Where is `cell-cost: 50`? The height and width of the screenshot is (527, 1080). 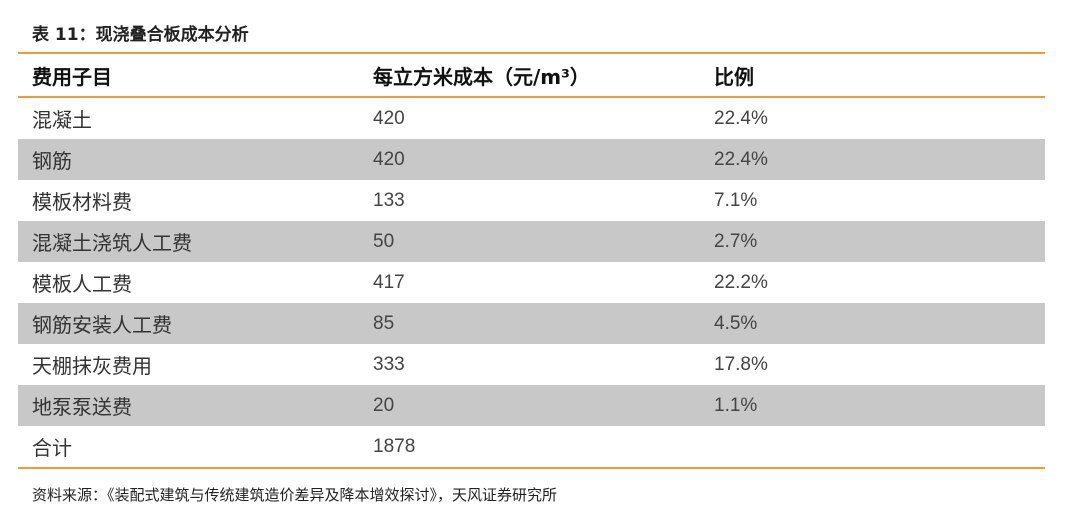 cell-cost: 50 is located at coordinates (384, 241).